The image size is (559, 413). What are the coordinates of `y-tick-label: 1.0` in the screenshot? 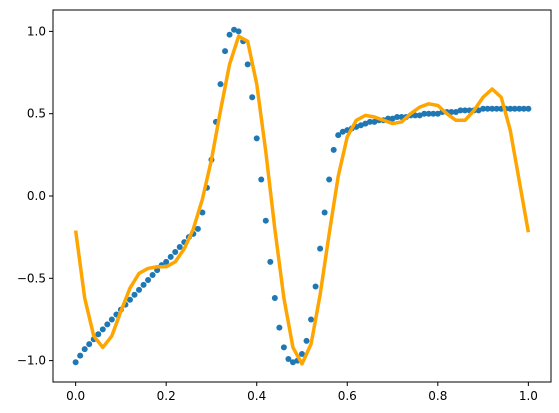 It's located at (36, 31).